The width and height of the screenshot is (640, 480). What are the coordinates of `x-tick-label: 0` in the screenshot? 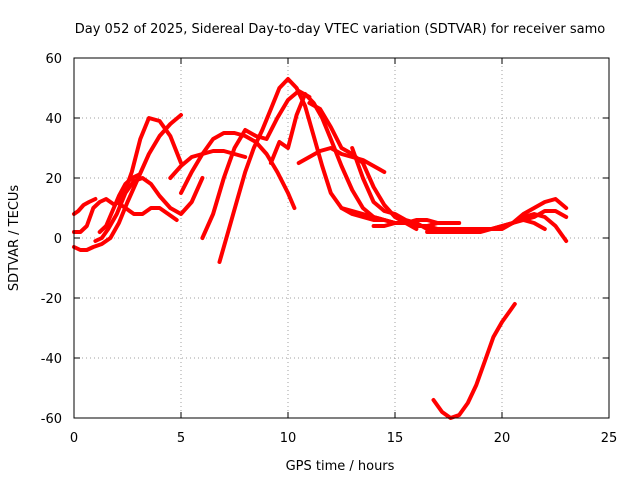 It's located at (74, 438).